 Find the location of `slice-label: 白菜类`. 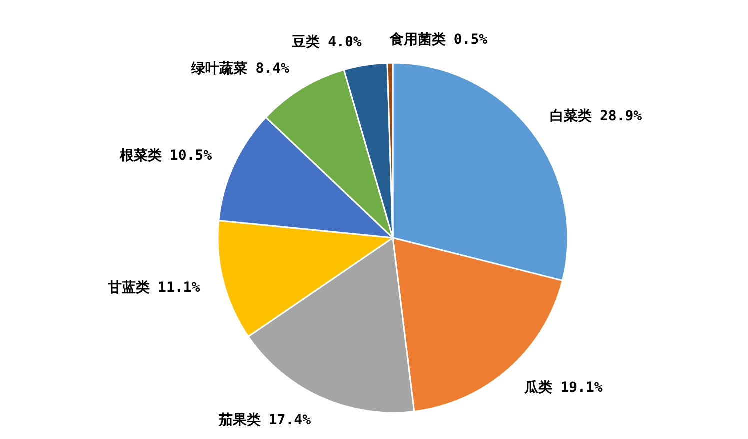

slice-label: 白菜类 is located at coordinates (571, 116).